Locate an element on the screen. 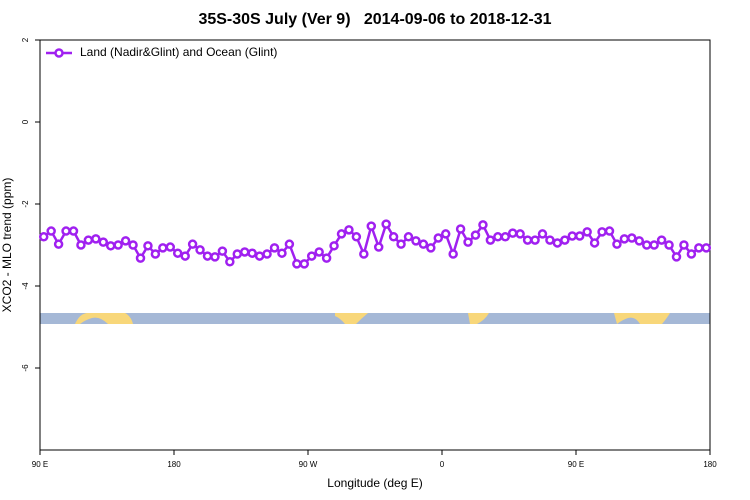 Image resolution: width=750 pixels, height=500 pixels. y-tick-label: 0 is located at coordinates (25, 121).